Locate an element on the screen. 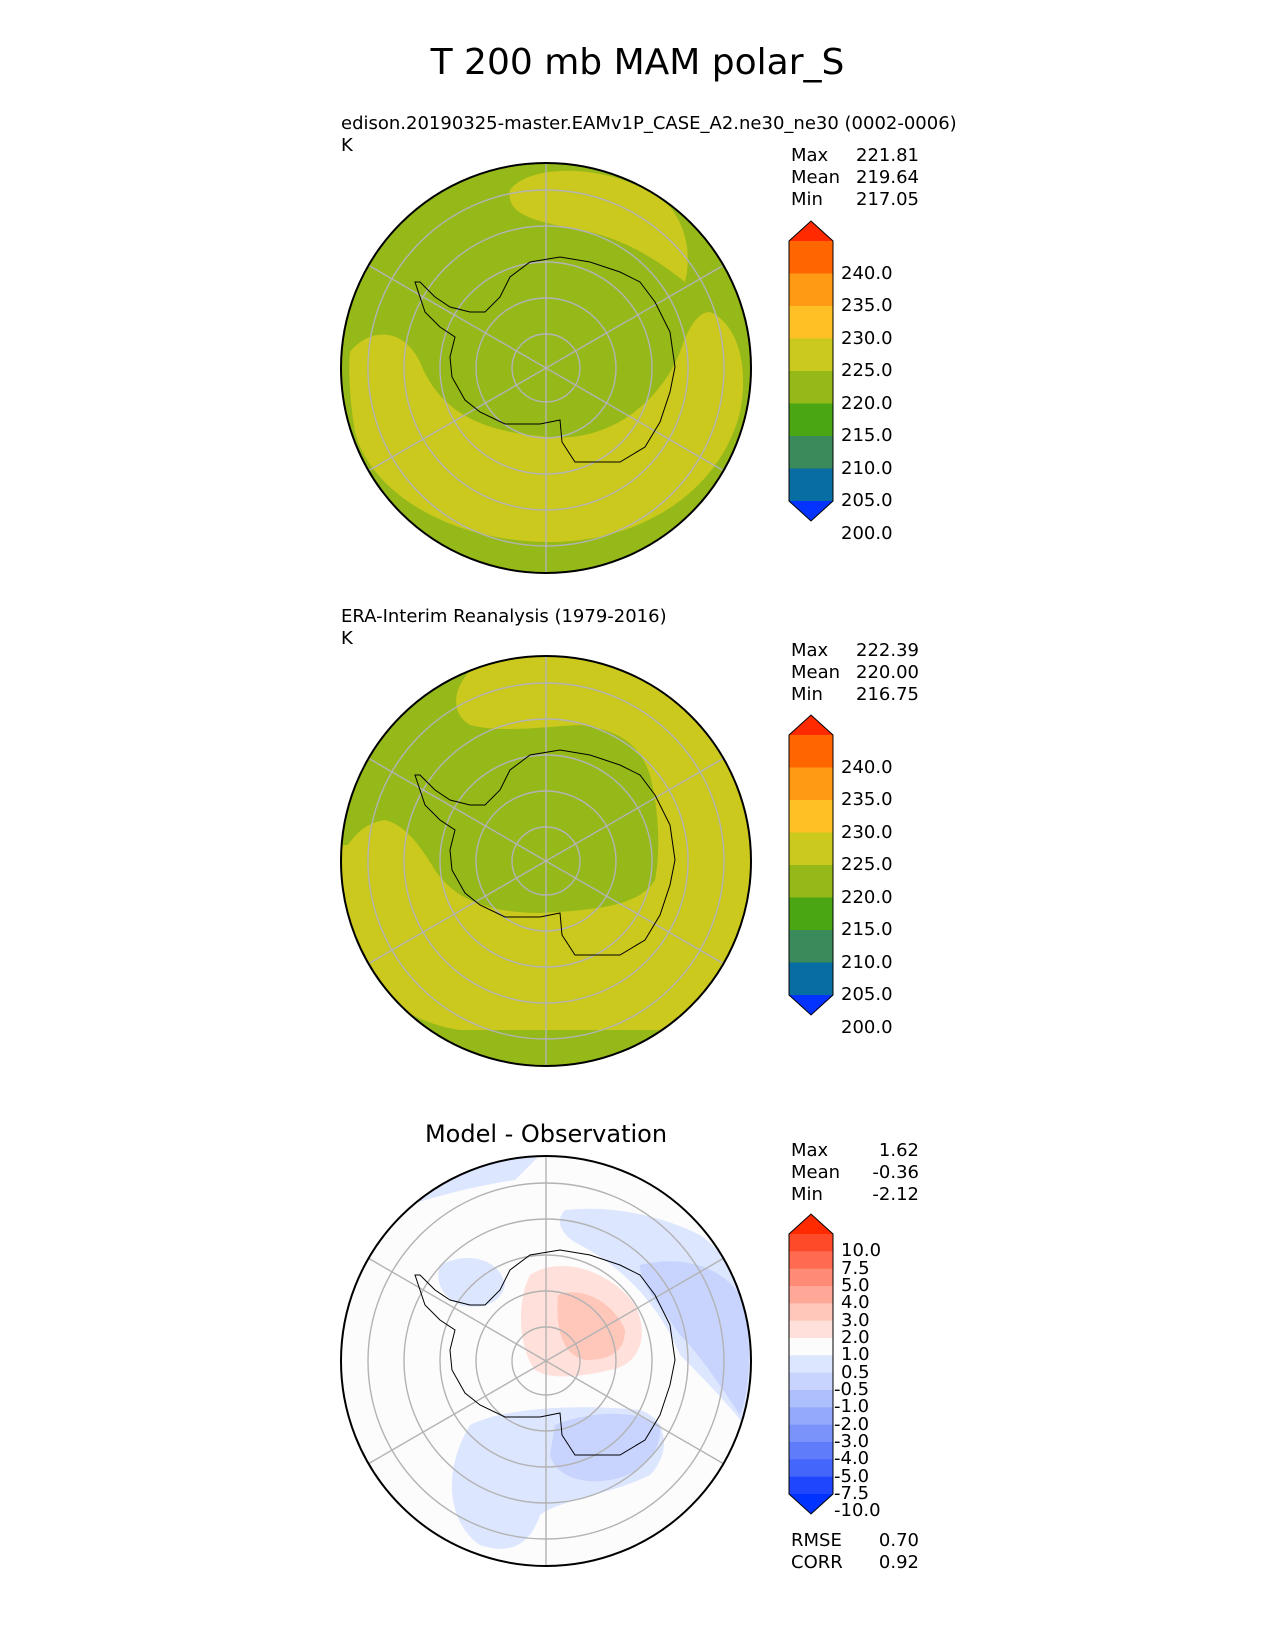 This screenshot has height=1650, width=1275. colorbar-tick-label: 1.0 is located at coordinates (855, 1355).